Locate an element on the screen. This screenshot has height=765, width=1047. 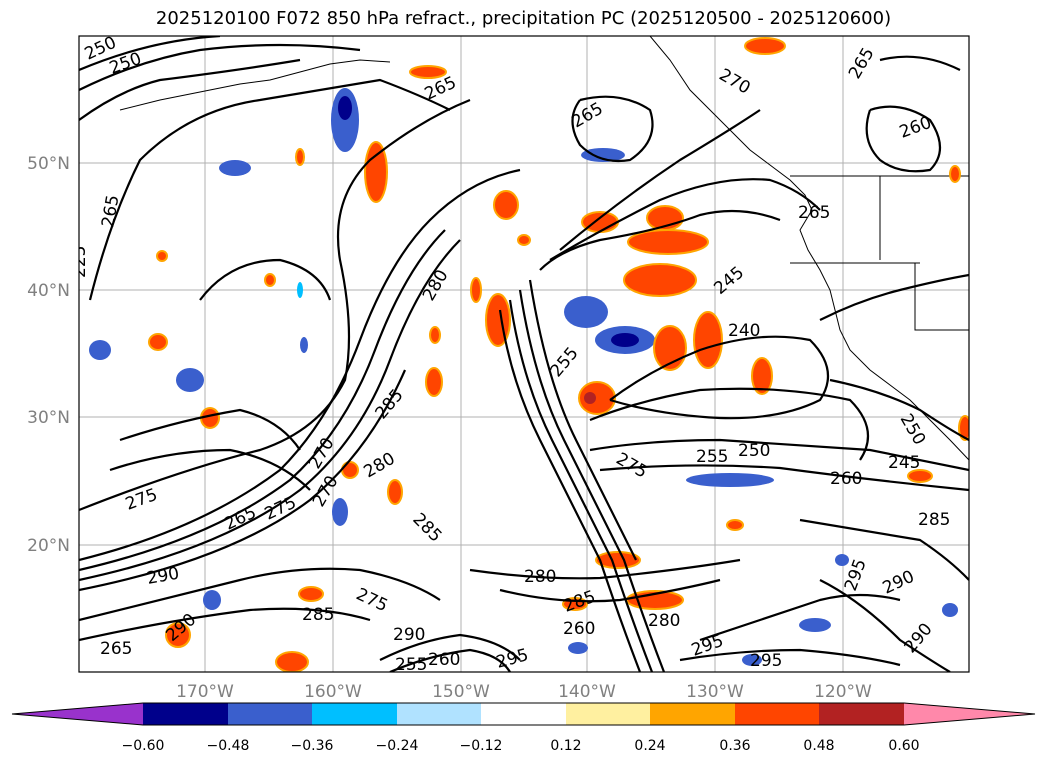
latitude-labels: 50°N 40°N 30°N 20°N is located at coordinates (48, 355).